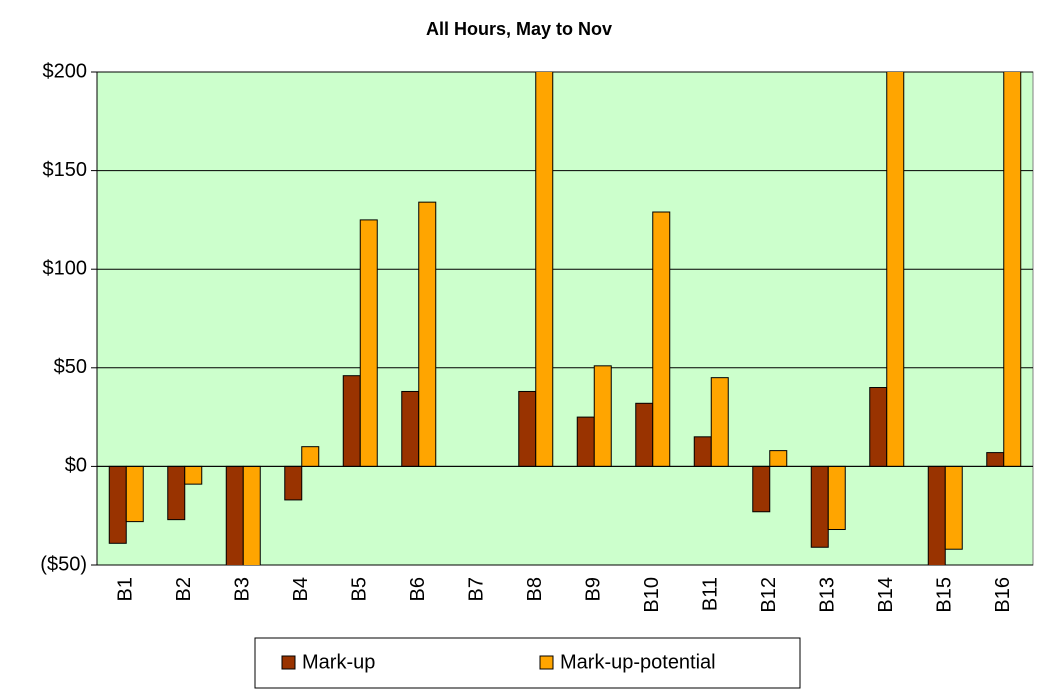  Describe the element at coordinates (1003, 595) in the screenshot. I see `x-tick-label: B16` at that location.